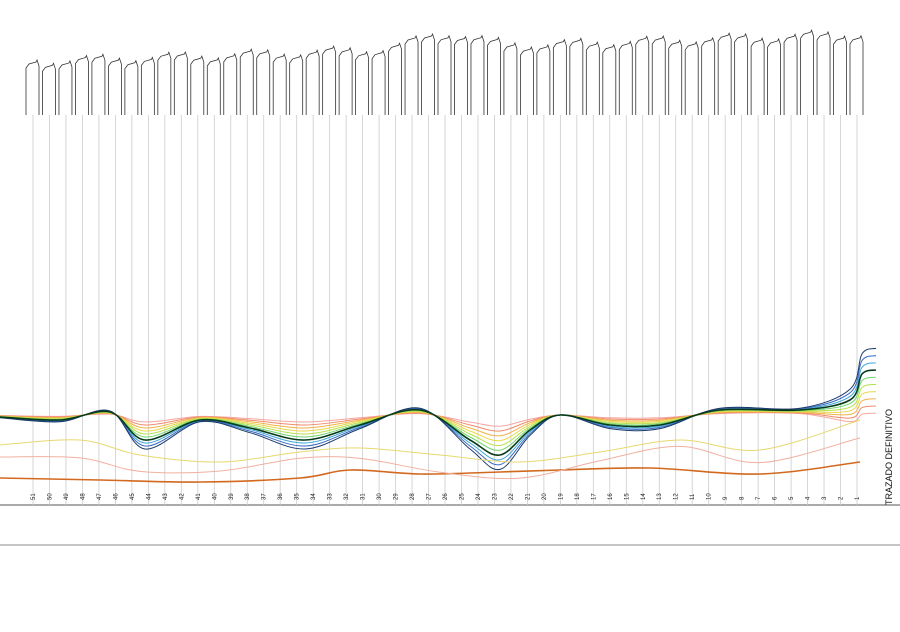 The width and height of the screenshot is (900, 632). I want to click on station-label: 35, so click(298, 496).